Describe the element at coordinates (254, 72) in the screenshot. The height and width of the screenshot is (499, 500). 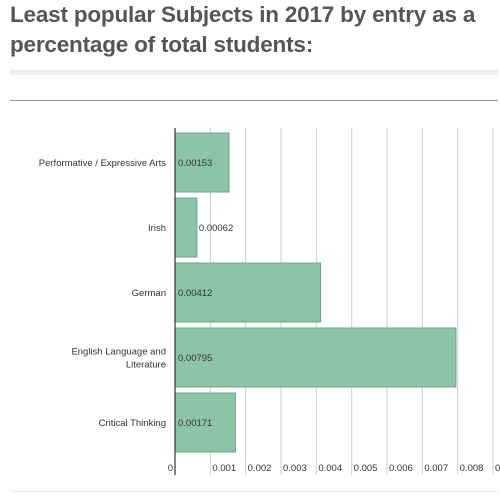
I see `title-divider` at that location.